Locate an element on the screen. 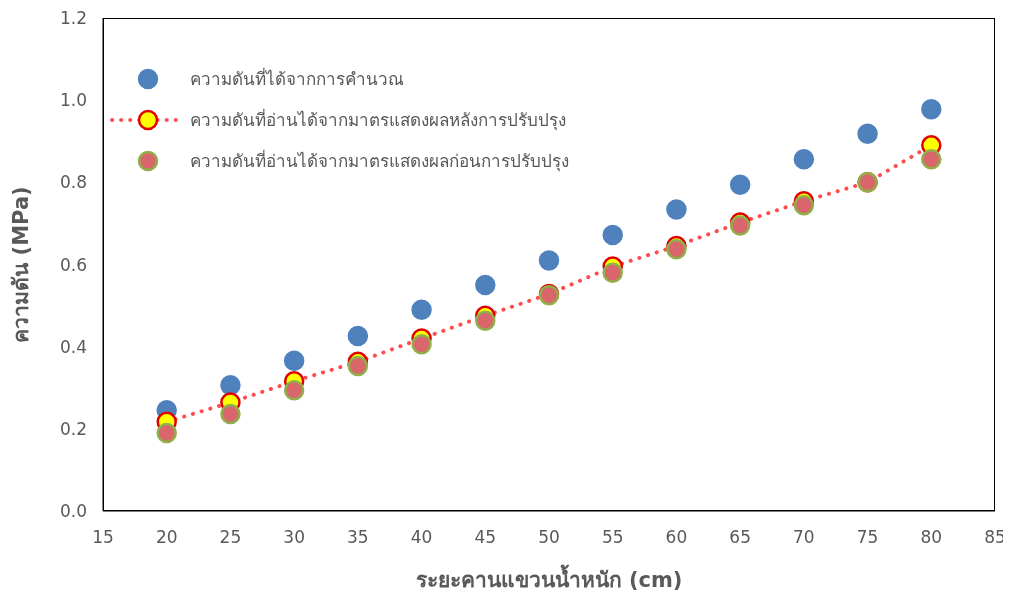 The width and height of the screenshot is (1011, 601). x-tick-label: 50 is located at coordinates (549, 537).